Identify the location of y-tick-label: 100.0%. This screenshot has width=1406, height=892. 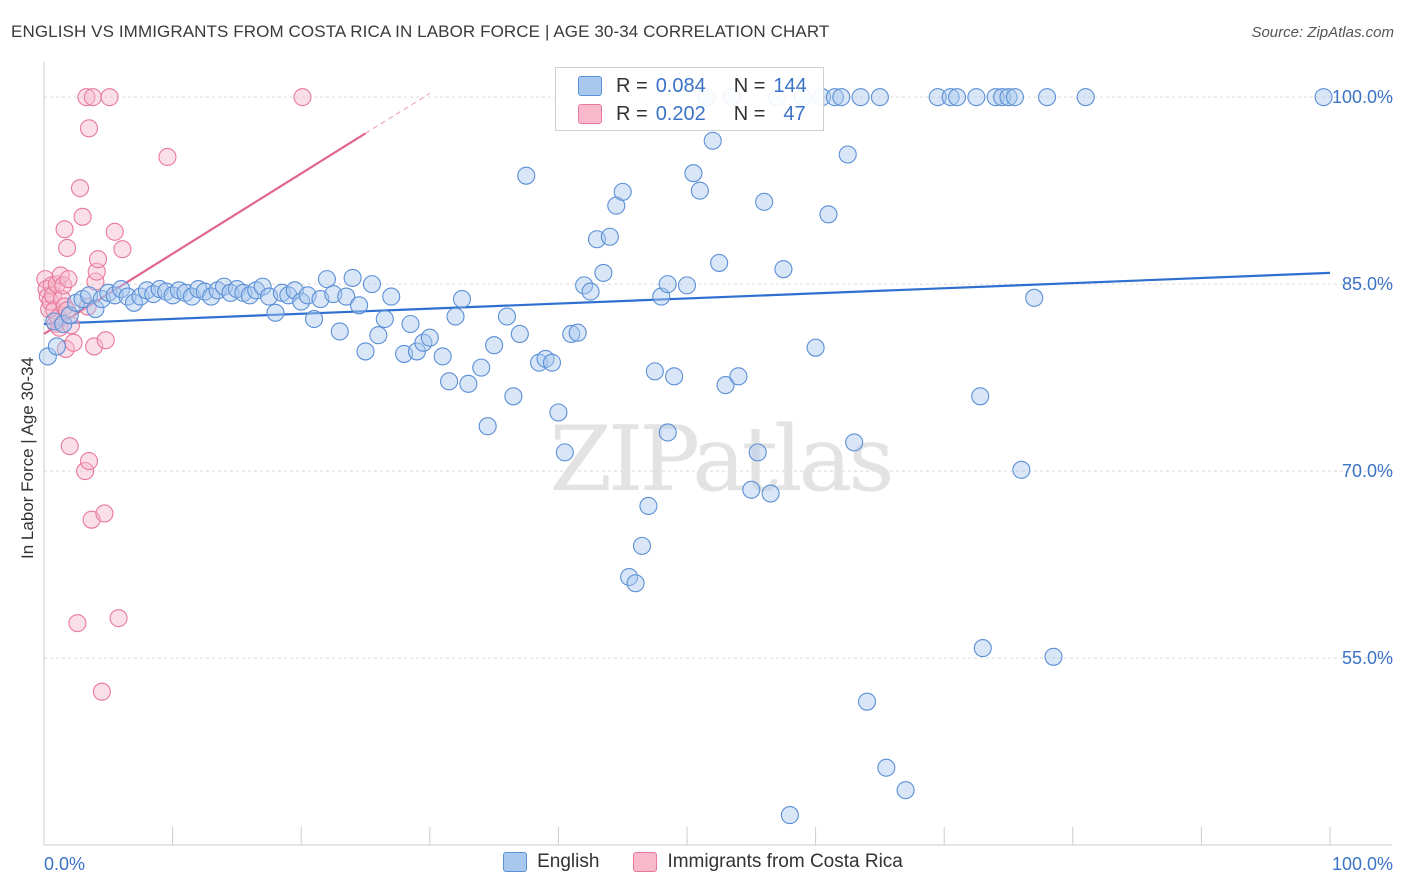
(1362, 97).